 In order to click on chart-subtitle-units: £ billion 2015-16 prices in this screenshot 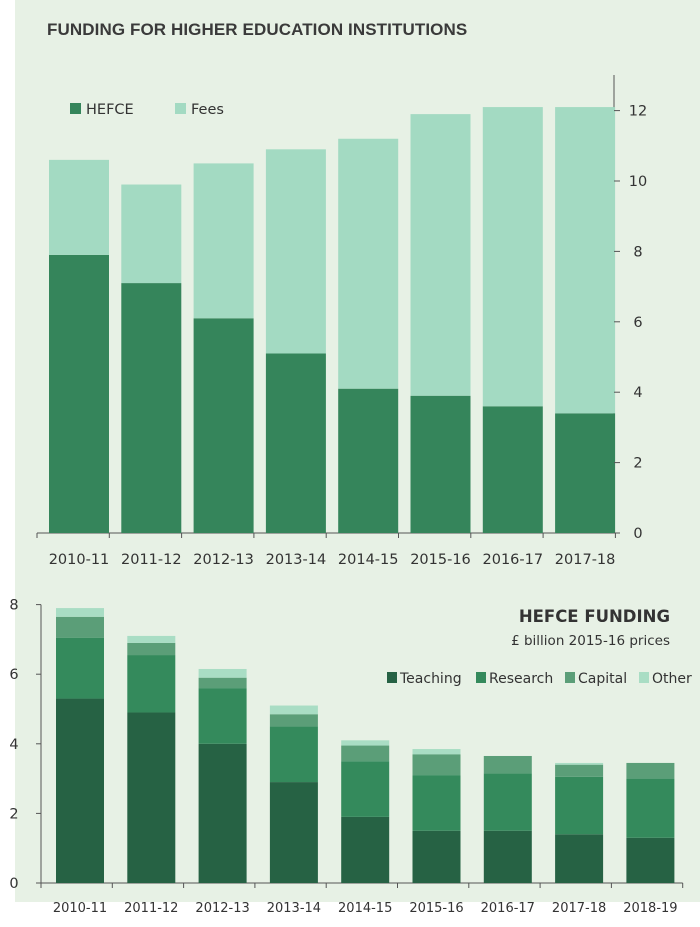, I will do `click(590, 641)`.